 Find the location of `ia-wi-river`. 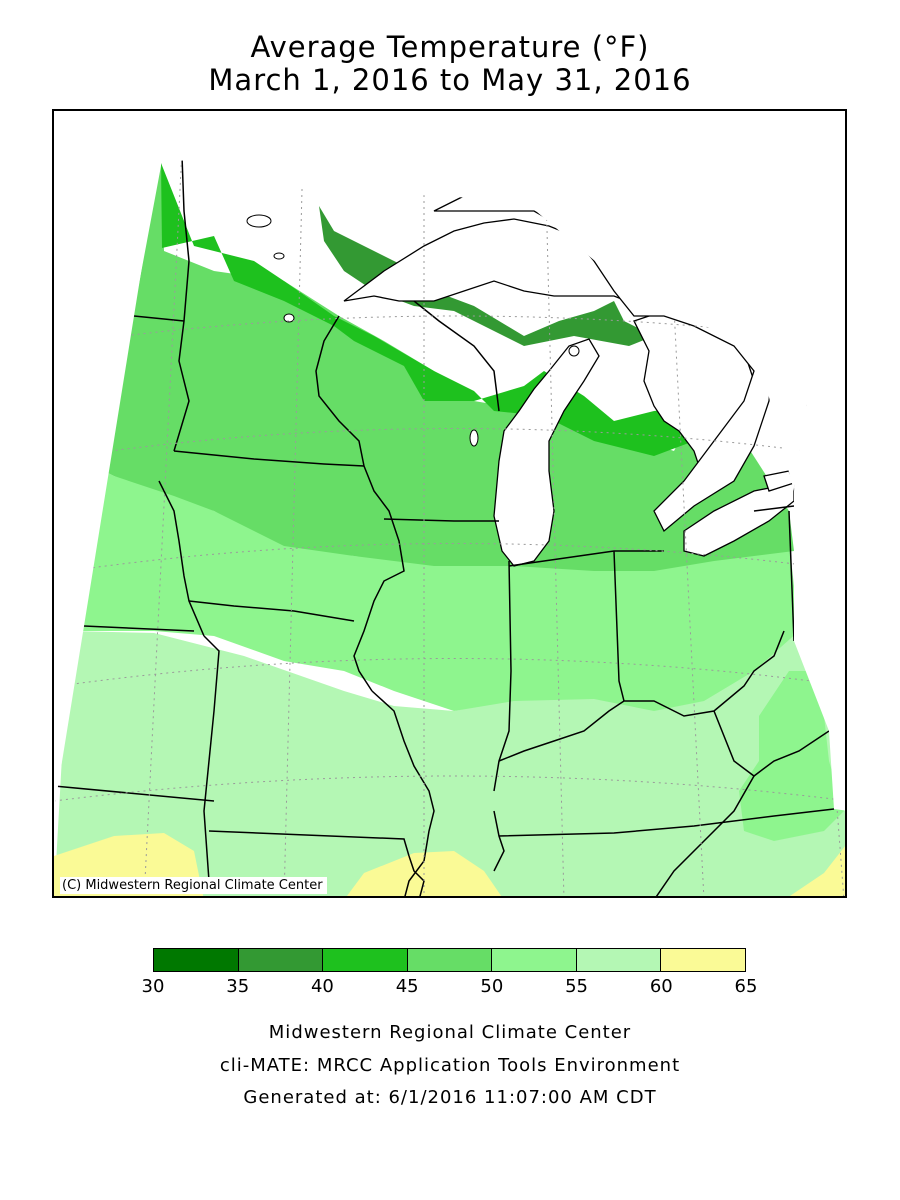

ia-wi-river is located at coordinates (379, 578).